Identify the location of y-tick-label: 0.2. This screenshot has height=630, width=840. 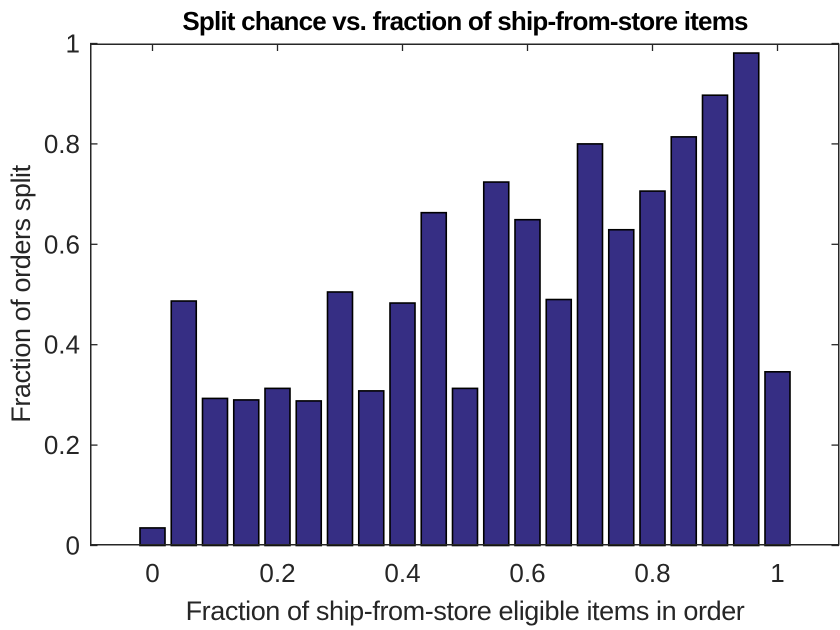
(62, 445).